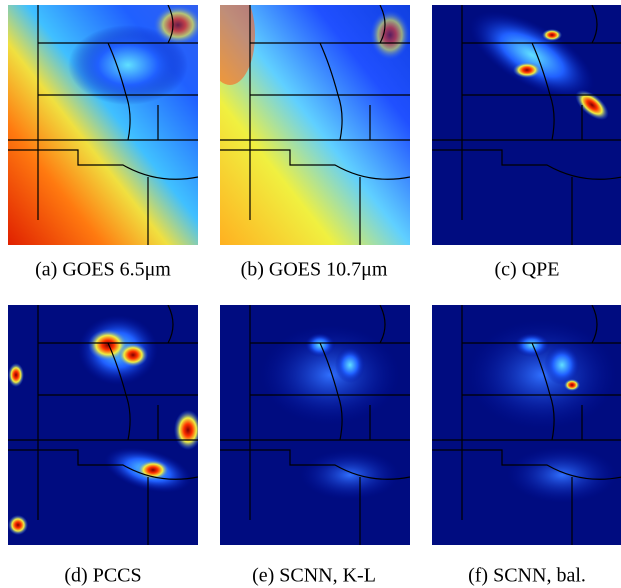  I want to click on caption: (c) QPE, so click(527, 270).